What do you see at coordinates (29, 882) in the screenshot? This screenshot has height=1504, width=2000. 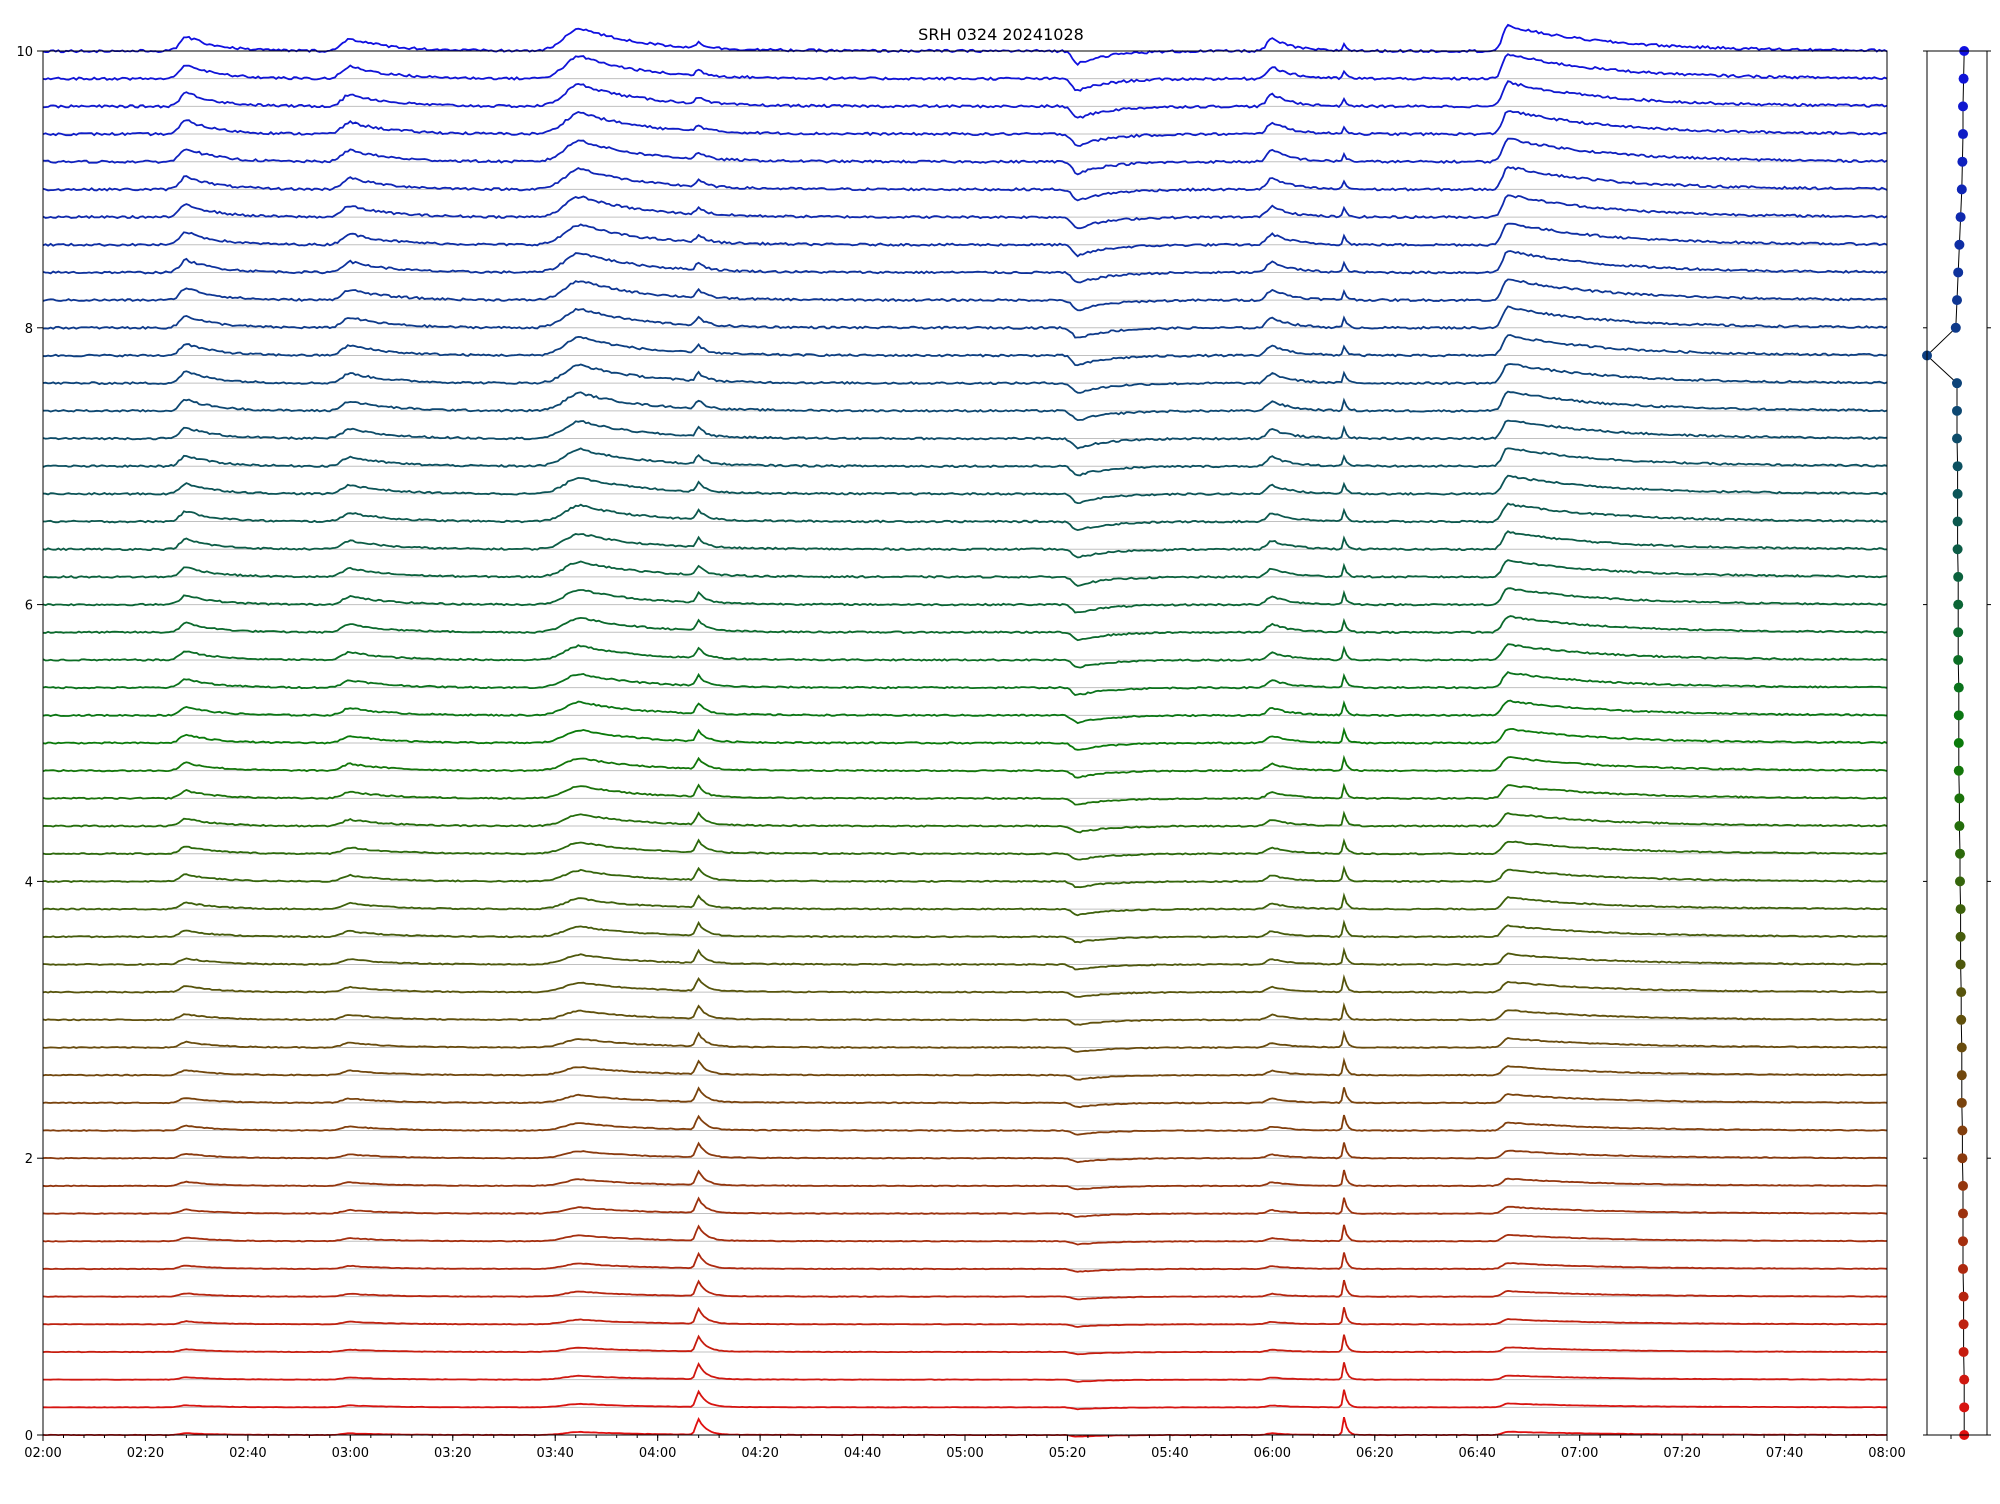 I see `y-tick-label: 4` at bounding box center [29, 882].